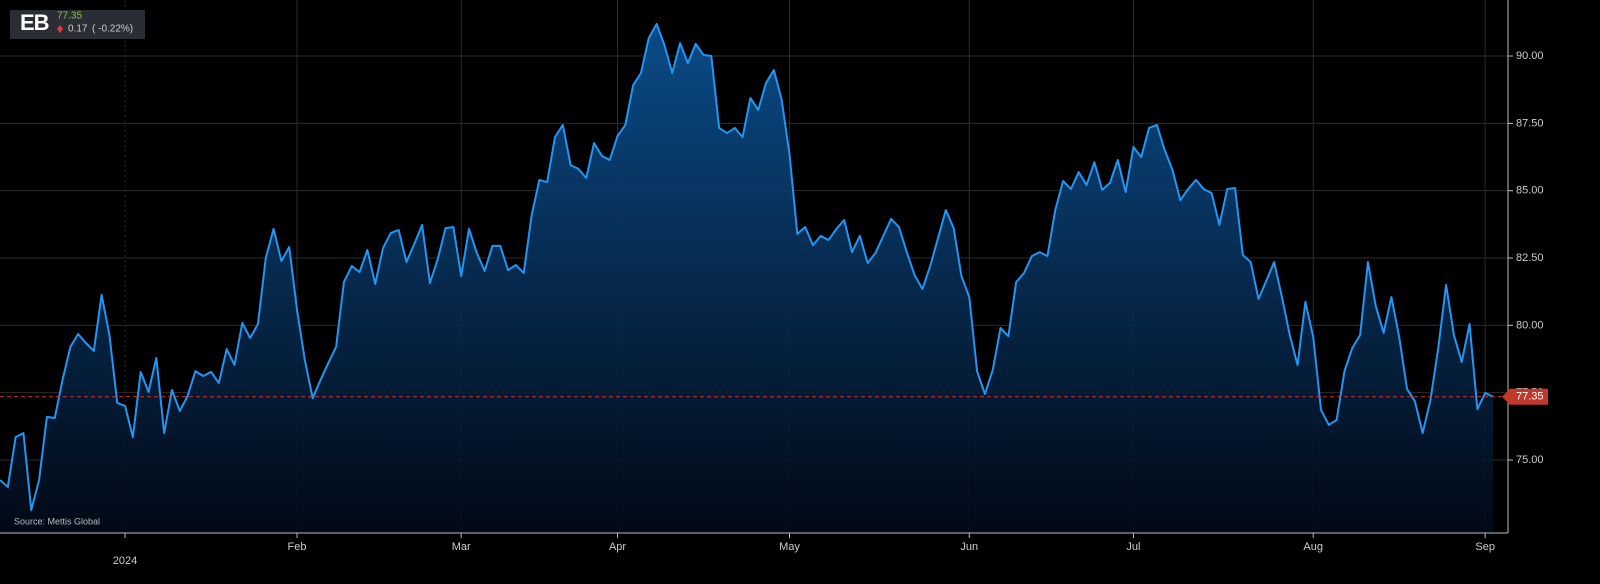 This screenshot has width=1600, height=584. What do you see at coordinates (60, 29) in the screenshot?
I see `down-icon` at bounding box center [60, 29].